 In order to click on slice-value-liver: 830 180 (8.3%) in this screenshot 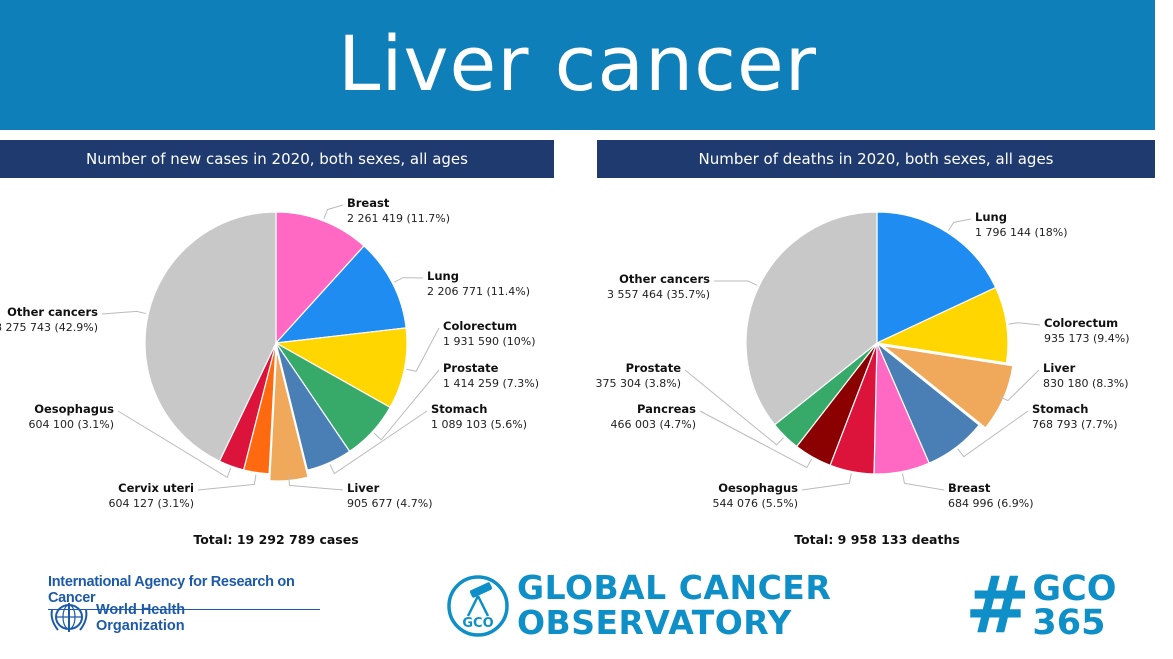, I will do `click(1086, 383)`.